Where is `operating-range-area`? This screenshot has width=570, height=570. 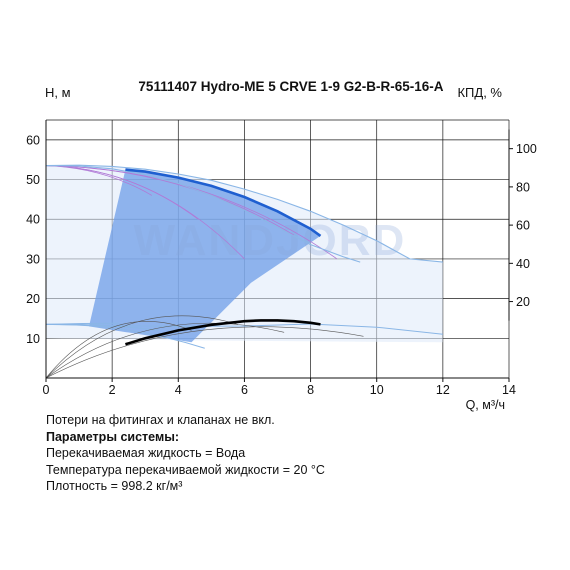 operating-range-area is located at coordinates (204, 256).